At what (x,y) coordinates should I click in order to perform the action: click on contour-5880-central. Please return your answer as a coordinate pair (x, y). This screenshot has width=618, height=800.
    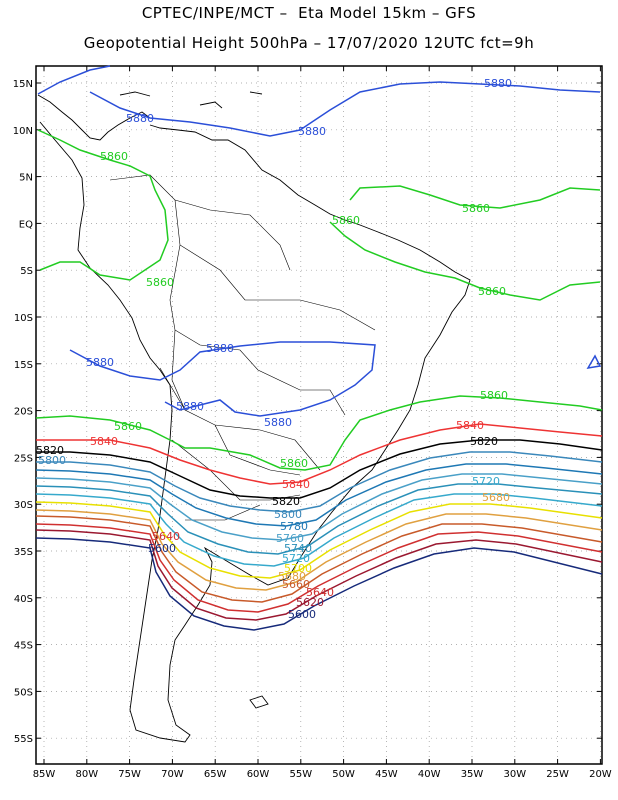
    Looking at the image, I should click on (335, 379).